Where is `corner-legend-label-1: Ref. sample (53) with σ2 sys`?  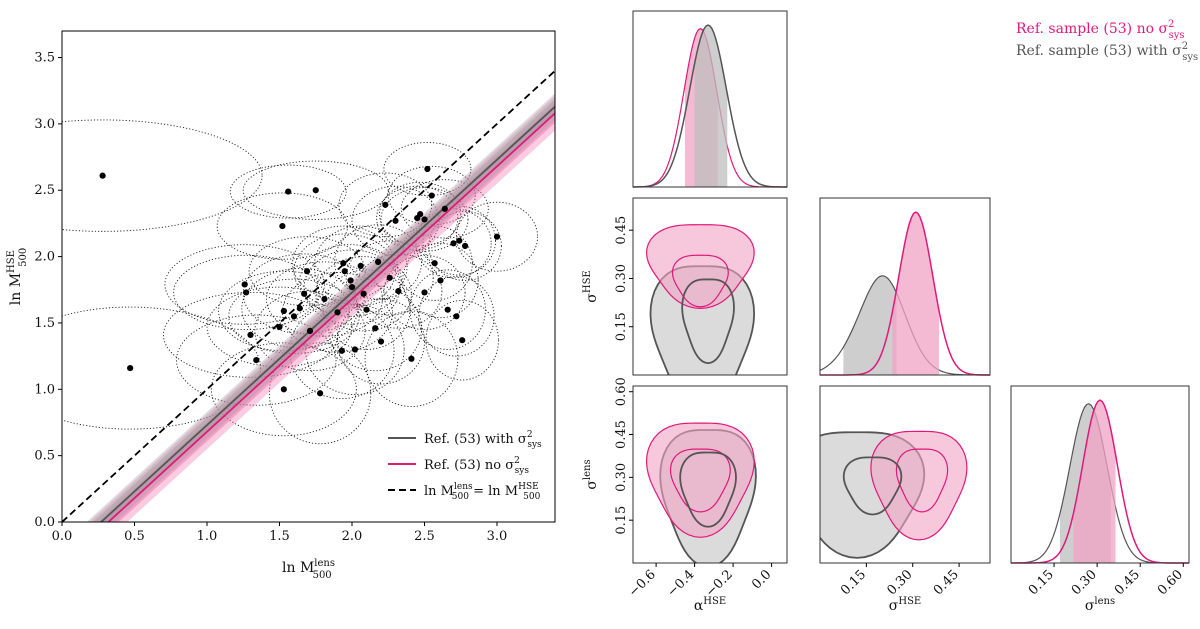 corner-legend-label-1: Ref. sample (53) with σ2 sys is located at coordinates (1107, 52).